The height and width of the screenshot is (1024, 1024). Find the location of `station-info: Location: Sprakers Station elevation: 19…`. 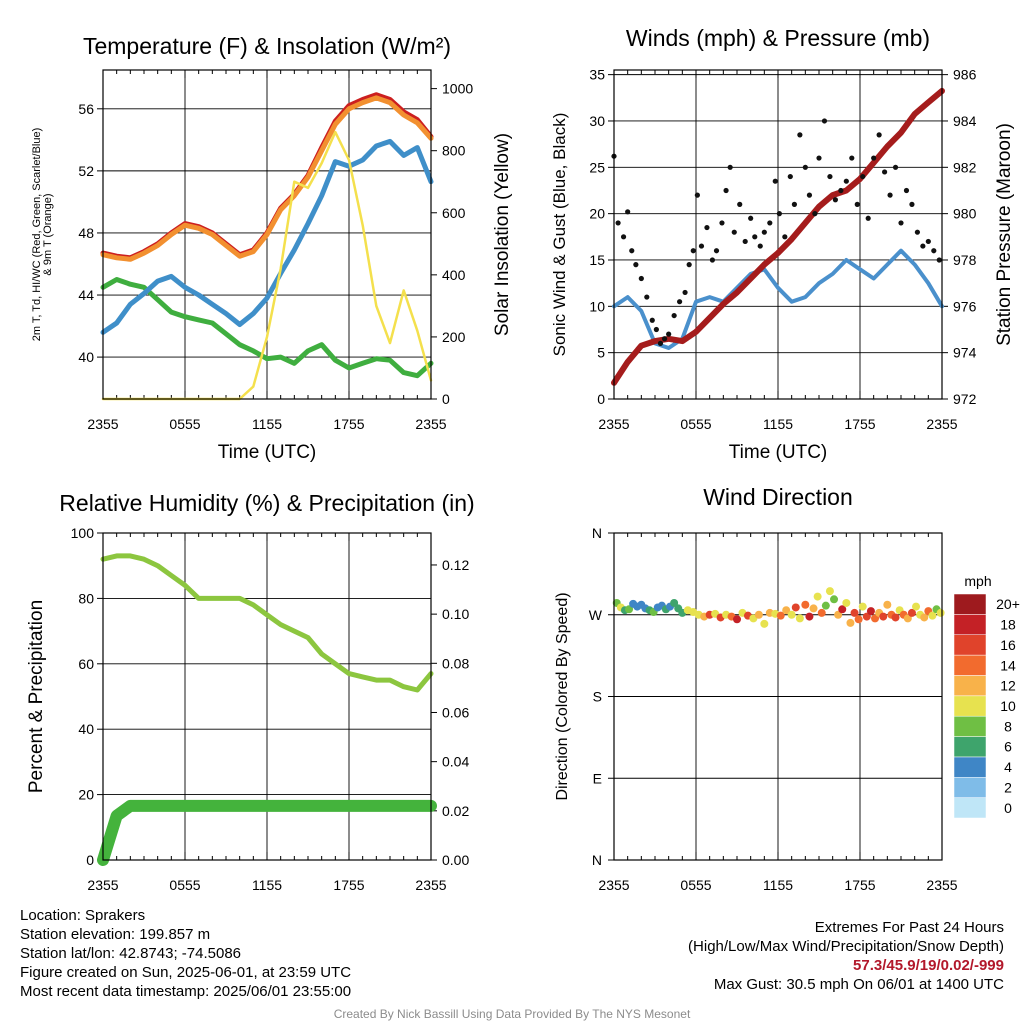

station-info: Location: Sprakers Station elevation: 19… is located at coordinates (185, 953).